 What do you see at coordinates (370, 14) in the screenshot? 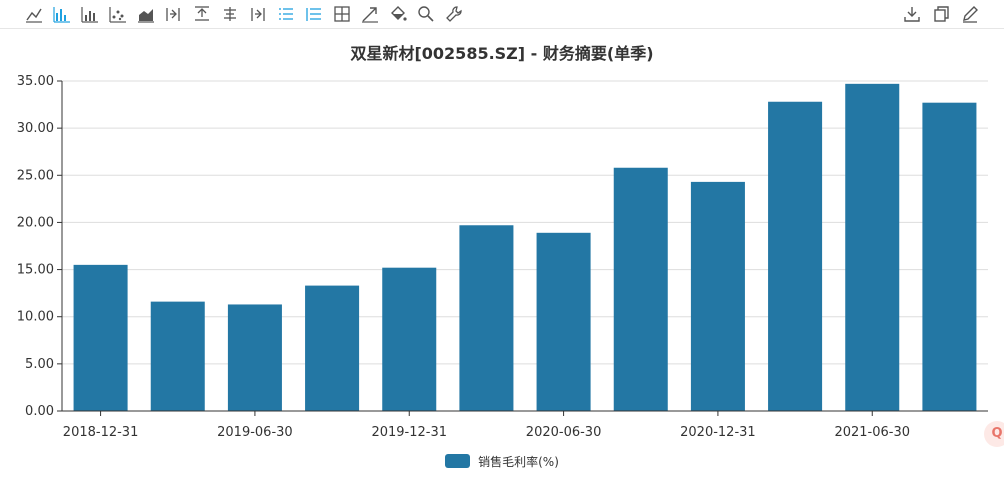
I see `trend-icon` at bounding box center [370, 14].